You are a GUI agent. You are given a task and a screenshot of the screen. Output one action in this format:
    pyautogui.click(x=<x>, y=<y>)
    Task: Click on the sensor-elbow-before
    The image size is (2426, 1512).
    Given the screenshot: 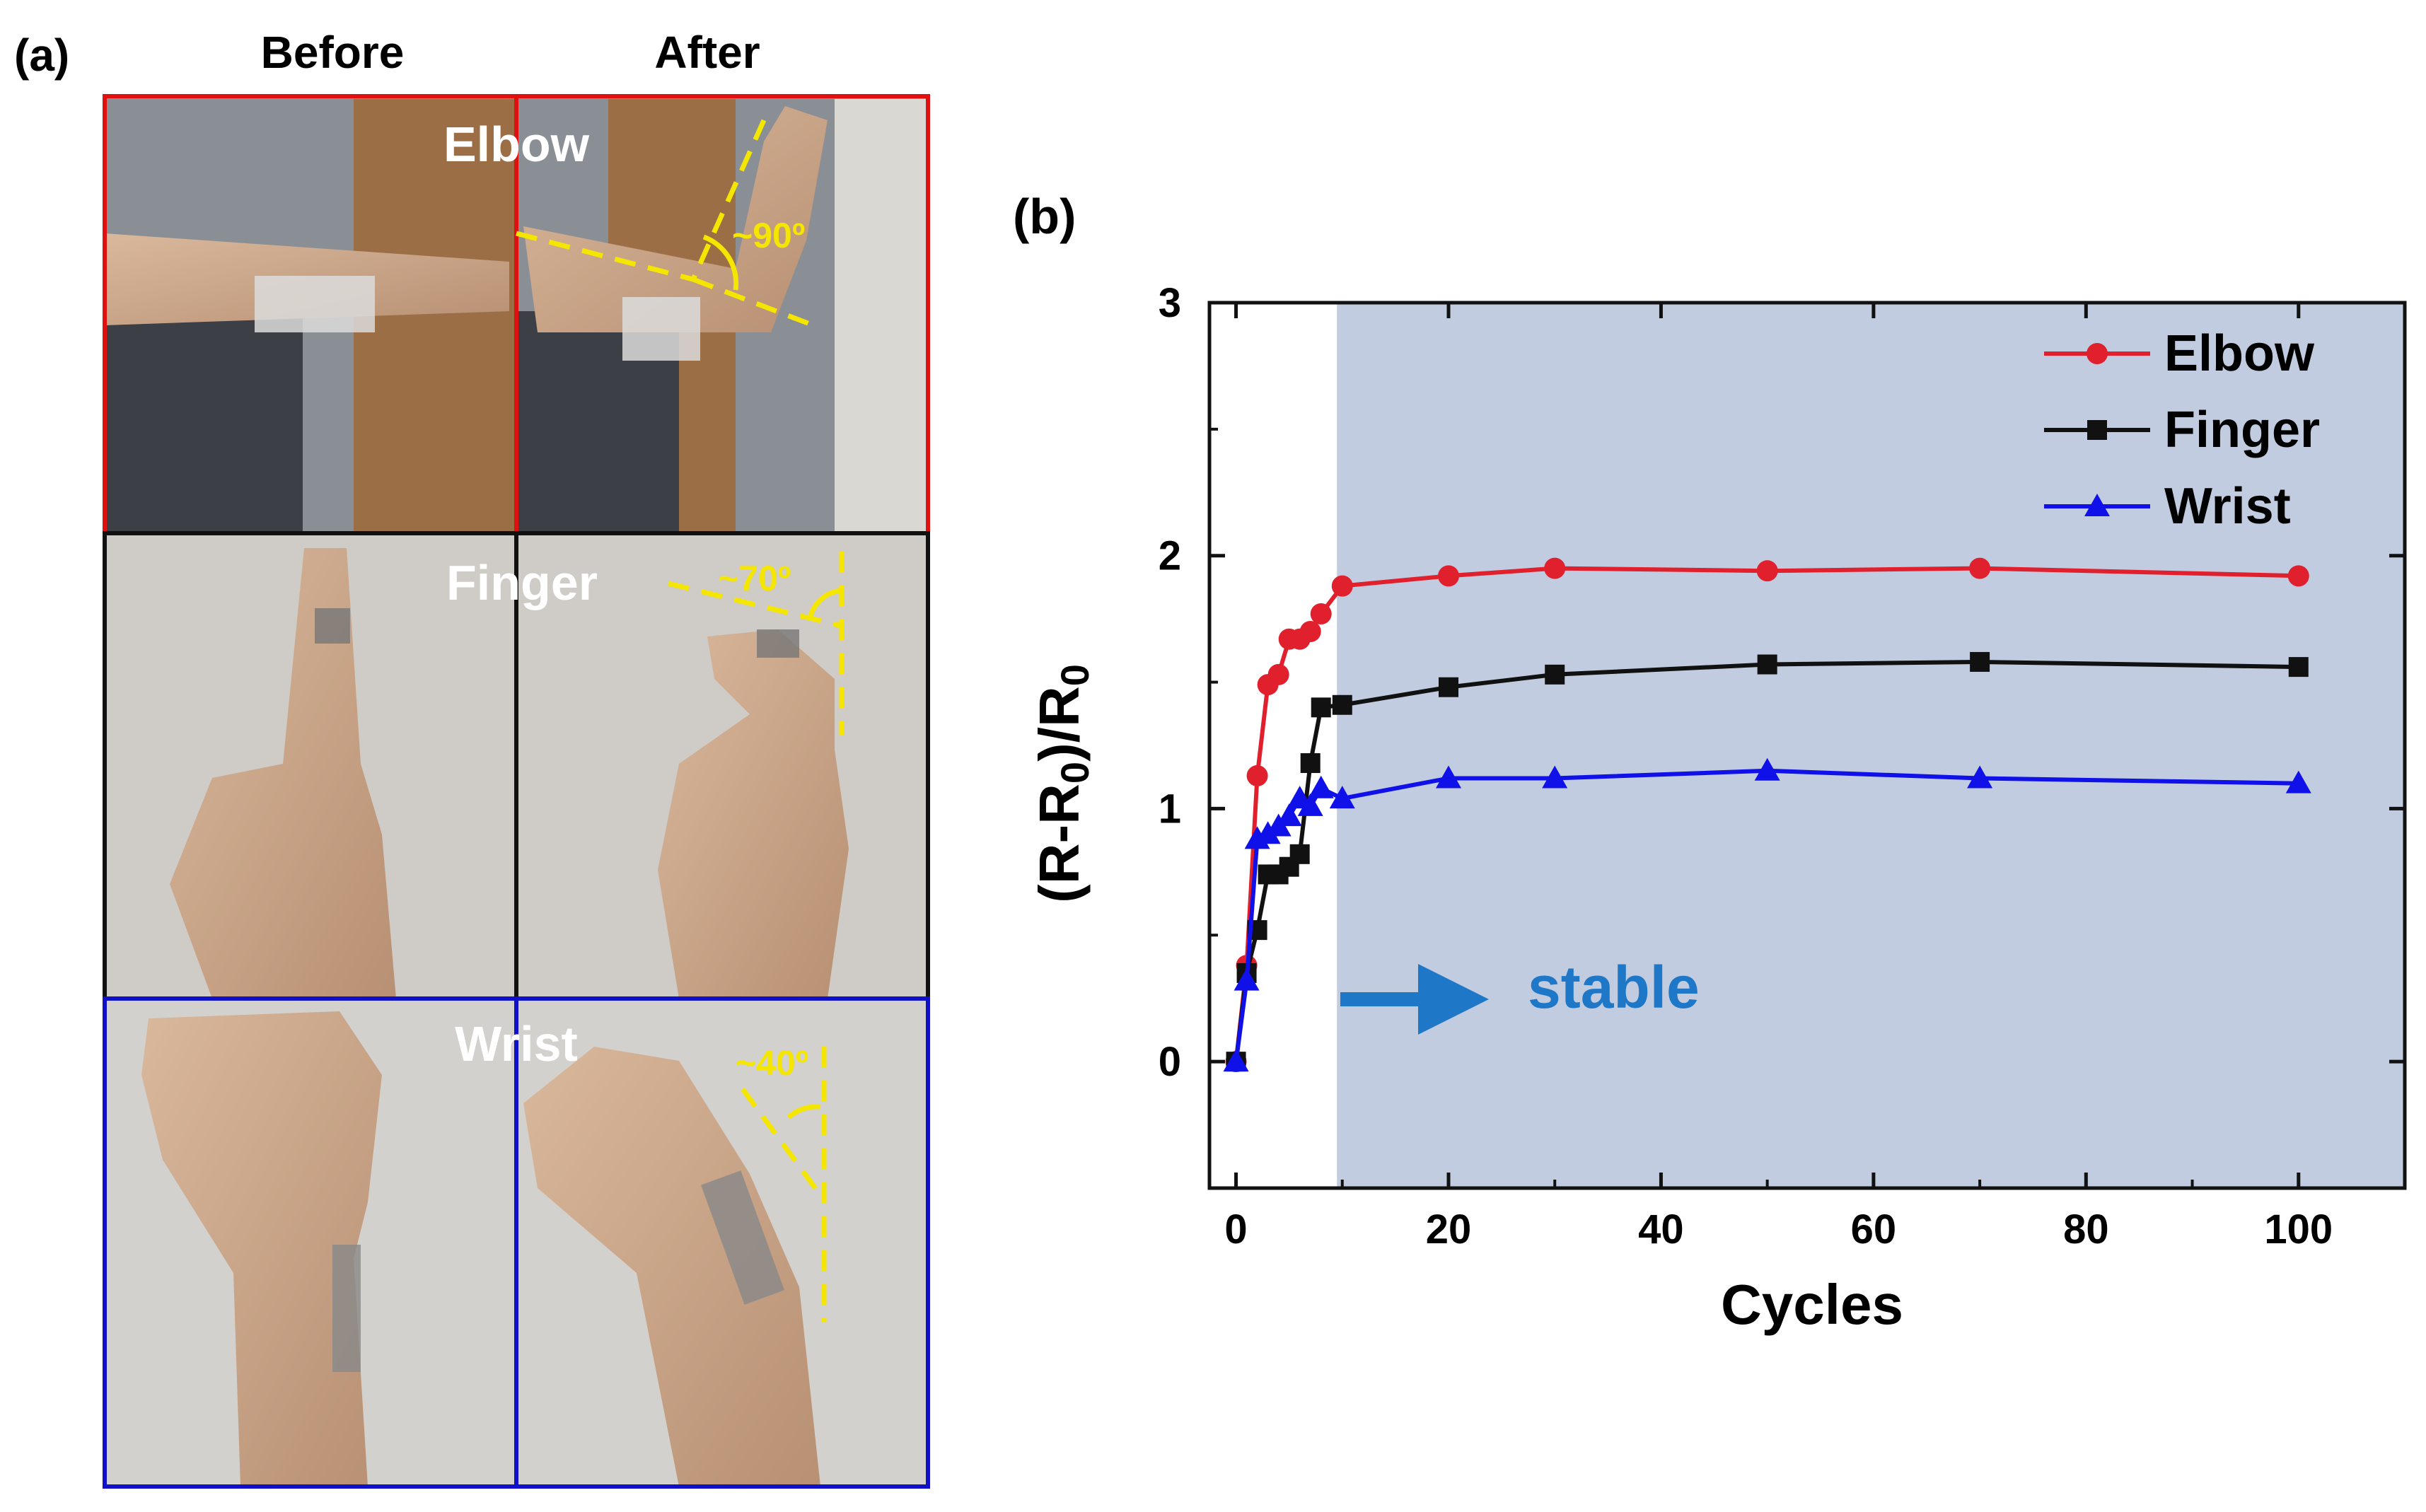 What is the action you would take?
    pyautogui.click(x=315, y=304)
    